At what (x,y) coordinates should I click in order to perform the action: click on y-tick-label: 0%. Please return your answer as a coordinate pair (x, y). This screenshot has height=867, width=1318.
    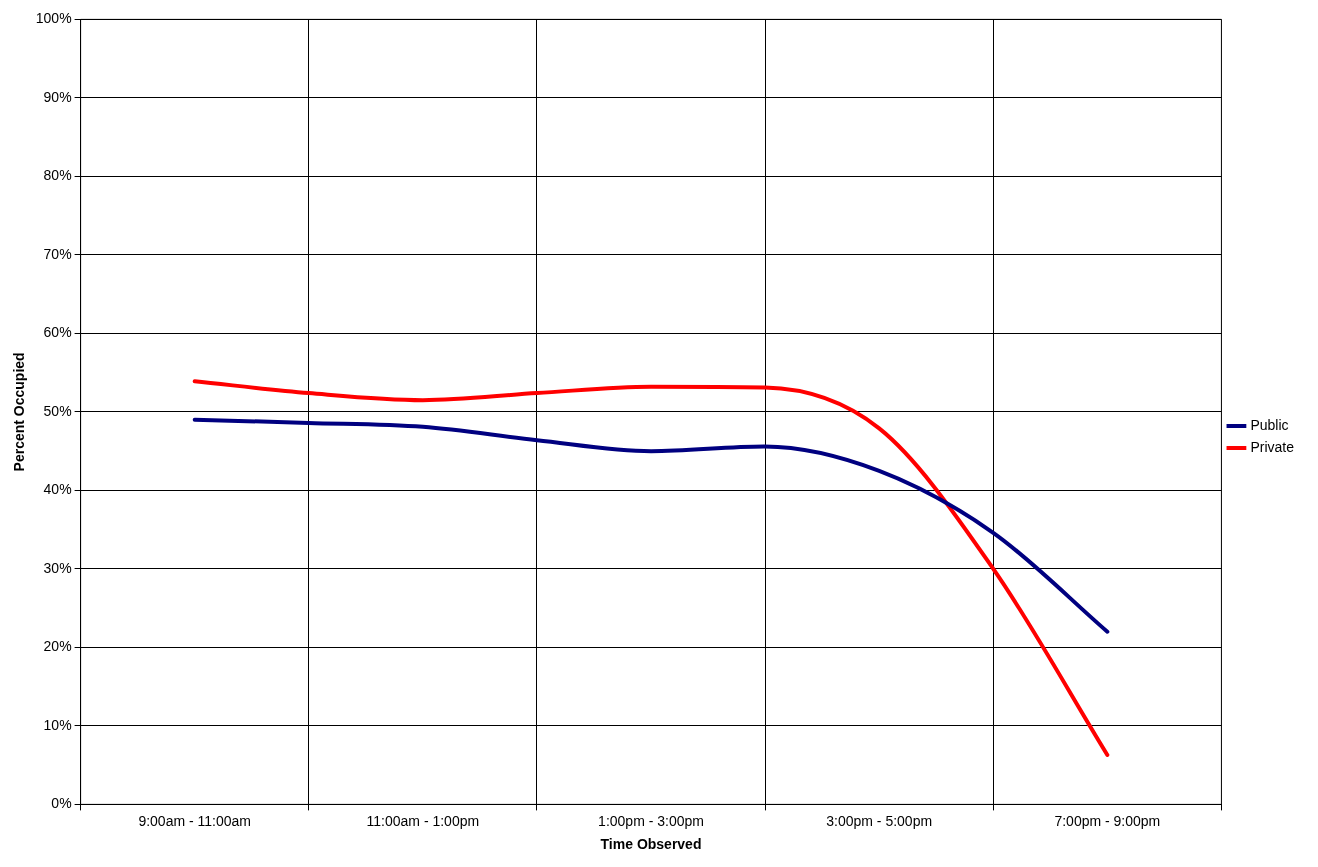
    Looking at the image, I should click on (61, 803).